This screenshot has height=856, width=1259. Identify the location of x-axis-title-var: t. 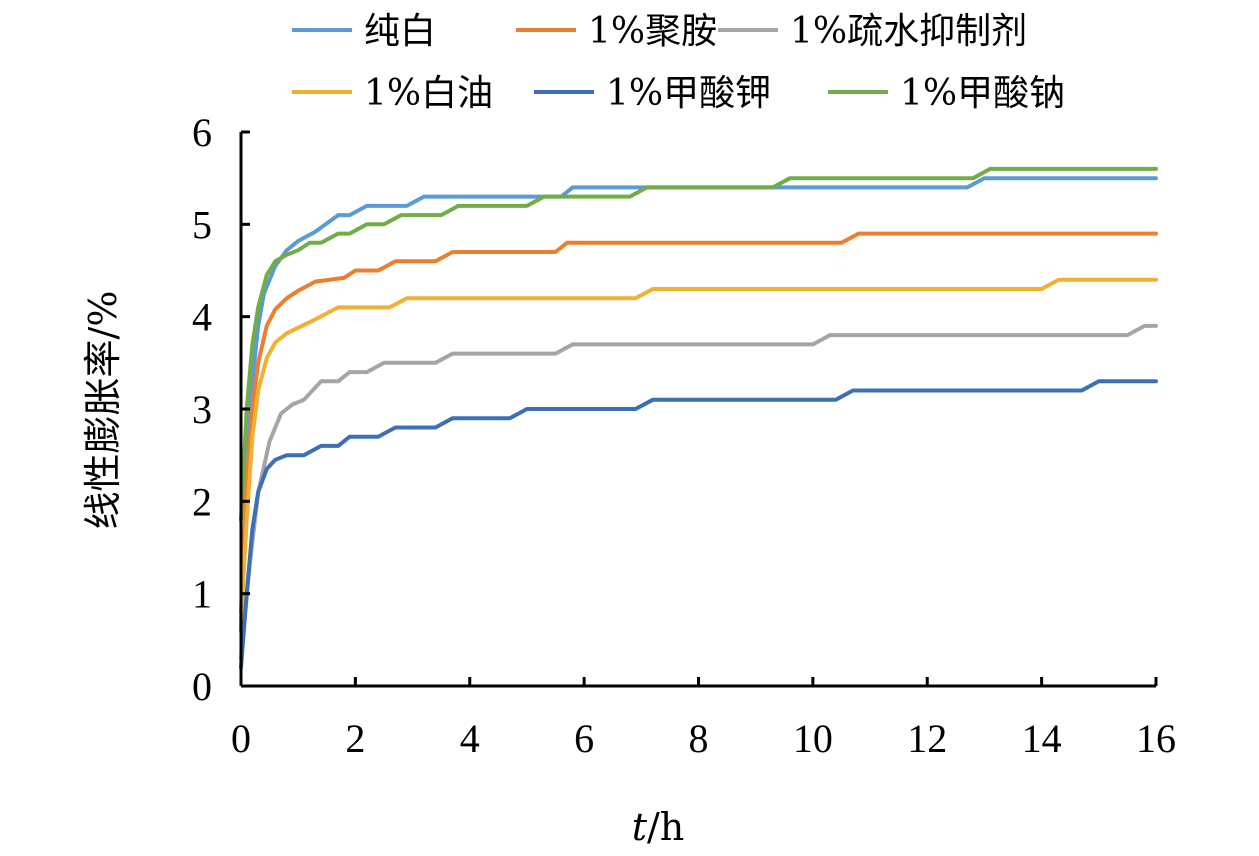
(640, 827).